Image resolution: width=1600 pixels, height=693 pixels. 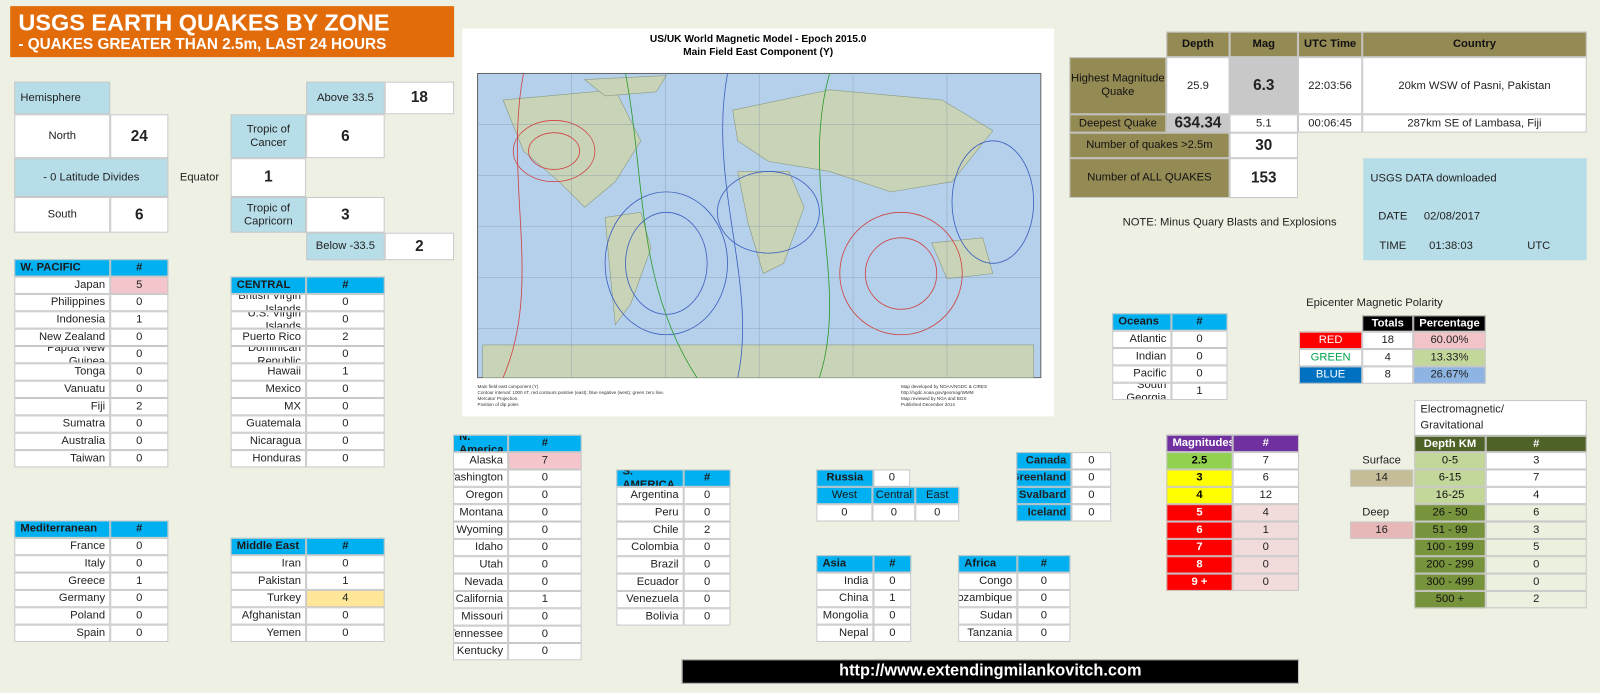 I want to click on surface-label: Surface, so click(x=1381, y=460).